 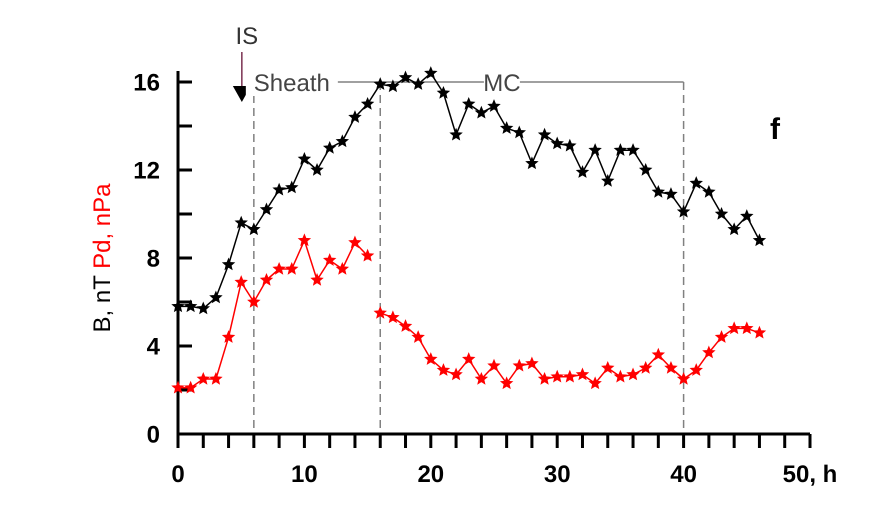 What do you see at coordinates (146, 82) in the screenshot?
I see `y-tick-label: 16` at bounding box center [146, 82].